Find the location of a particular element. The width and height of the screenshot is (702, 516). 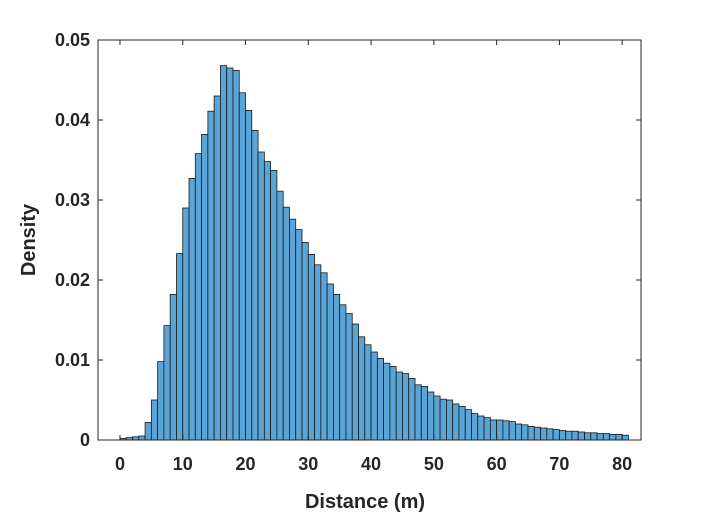

y-tick-label: 0.01 is located at coordinates (72, 360).